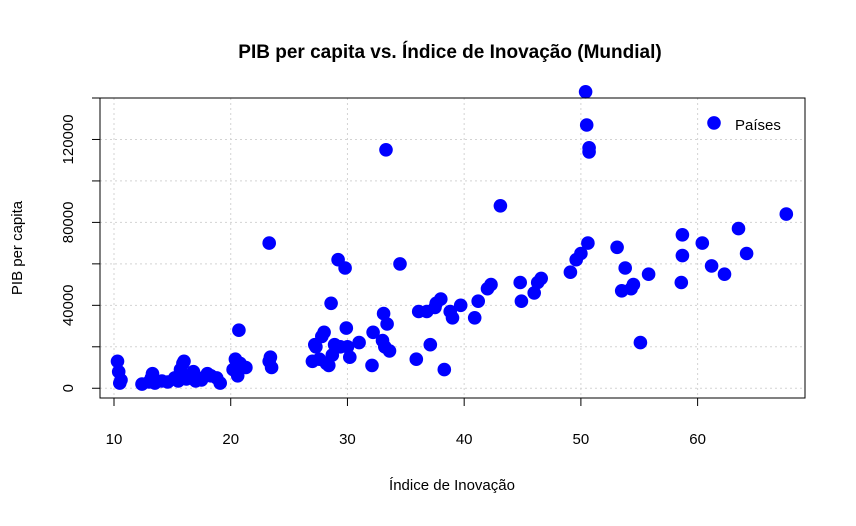 The width and height of the screenshot is (856, 526). What do you see at coordinates (406, 423) in the screenshot?
I see `x-axis: 10 20 30 40 50 60` at bounding box center [406, 423].